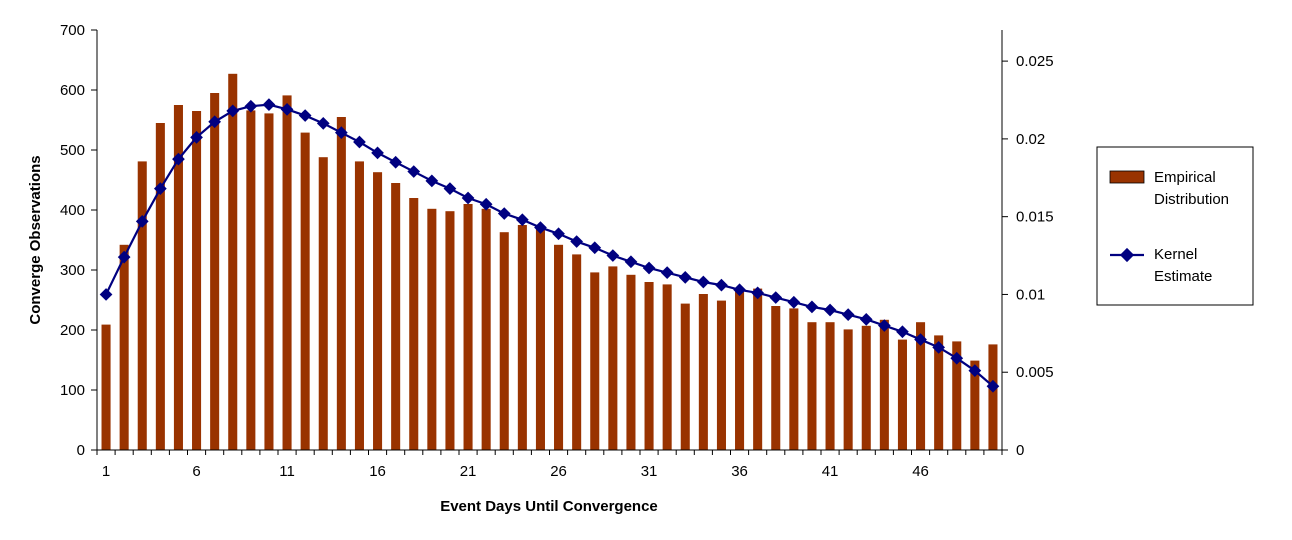 This screenshot has width=1292, height=540. I want to click on left-tick-label: 0, so click(81, 450).